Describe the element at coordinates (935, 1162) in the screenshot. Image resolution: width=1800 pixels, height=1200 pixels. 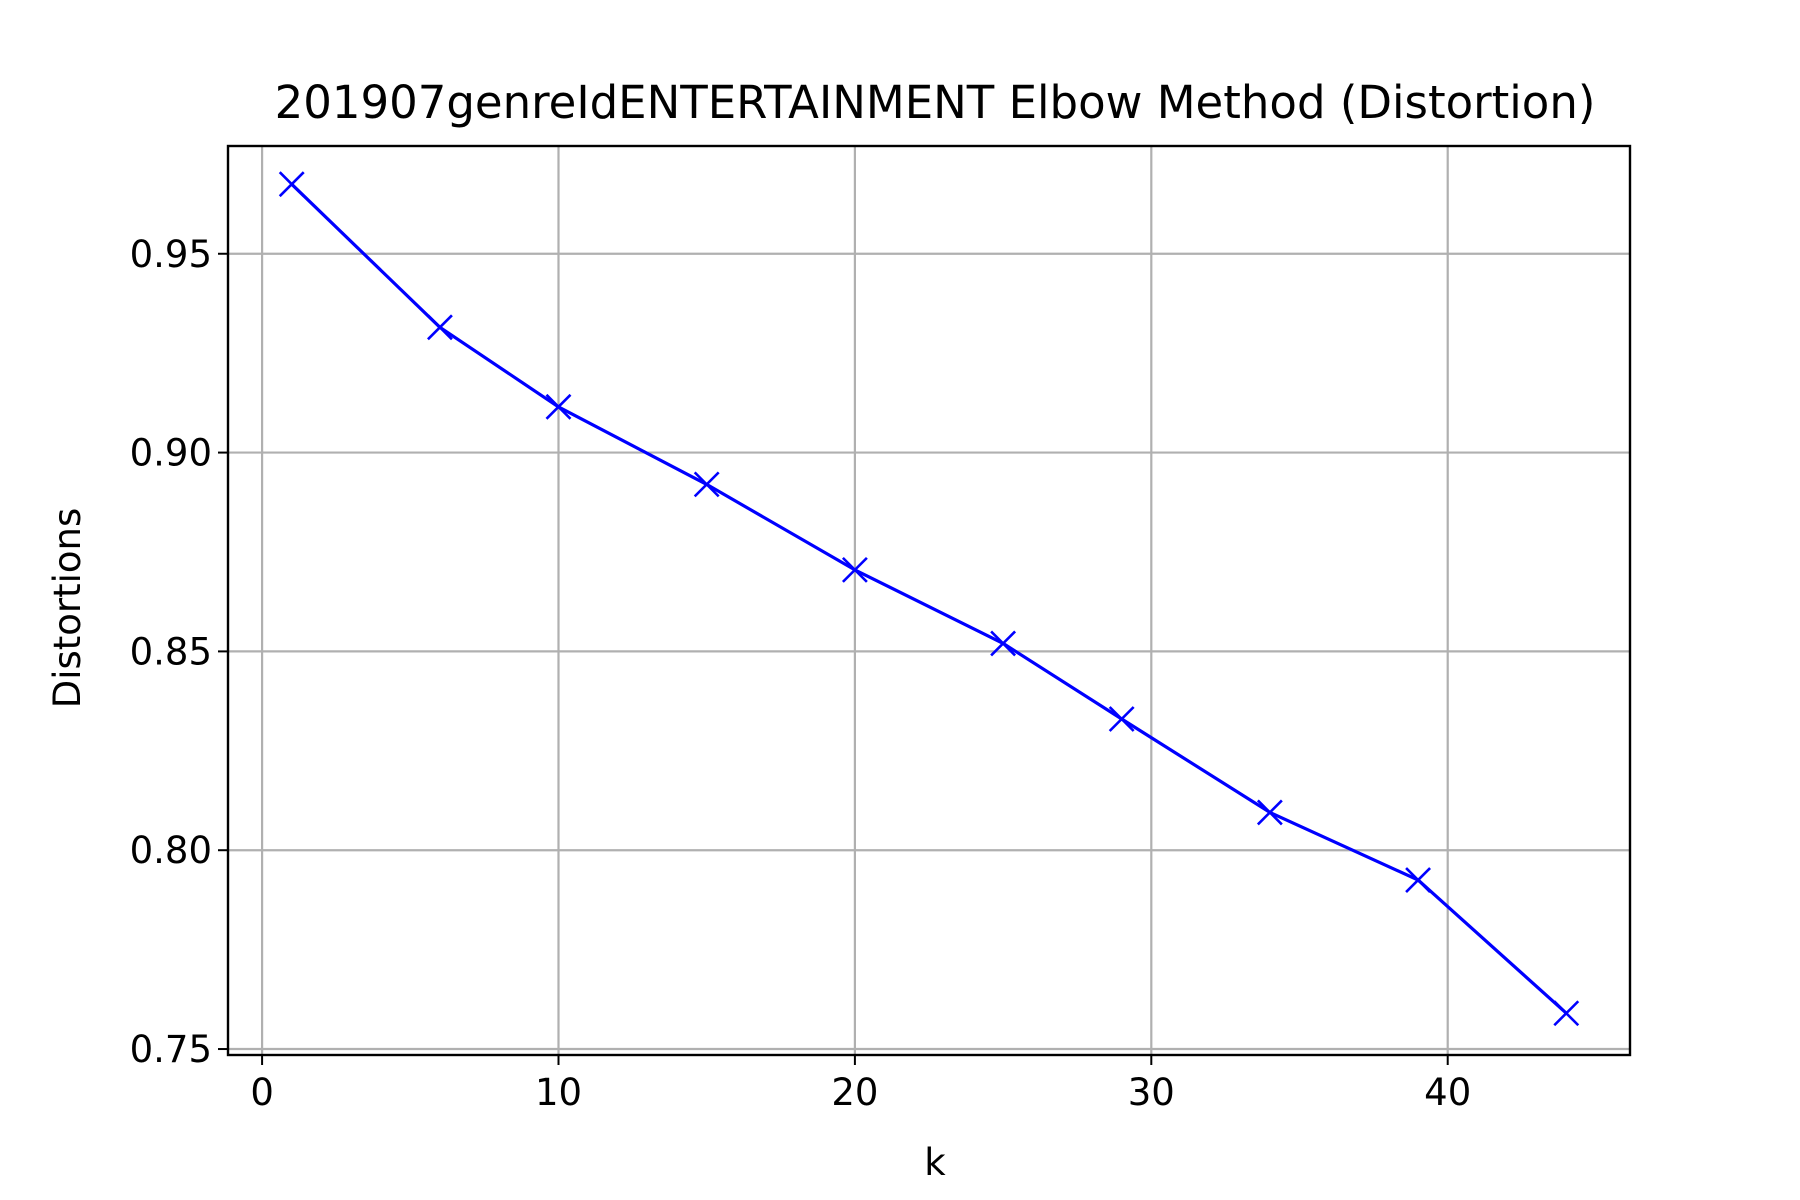
I see `x-axis-label: k` at that location.